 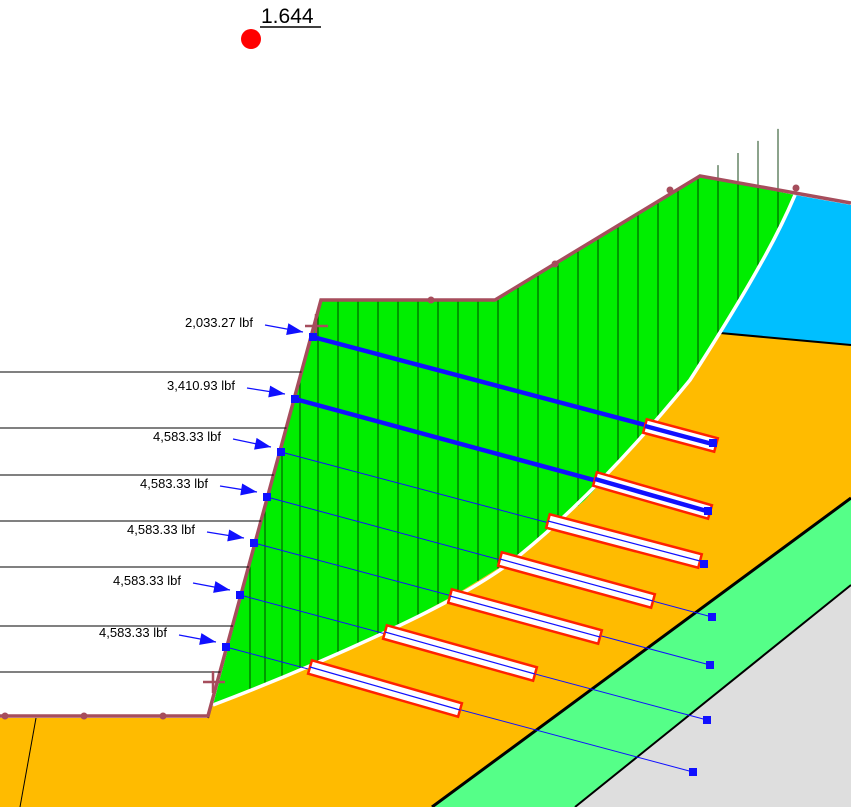 I want to click on support-7: 4,583.33 lbf, so click(x=398, y=700).